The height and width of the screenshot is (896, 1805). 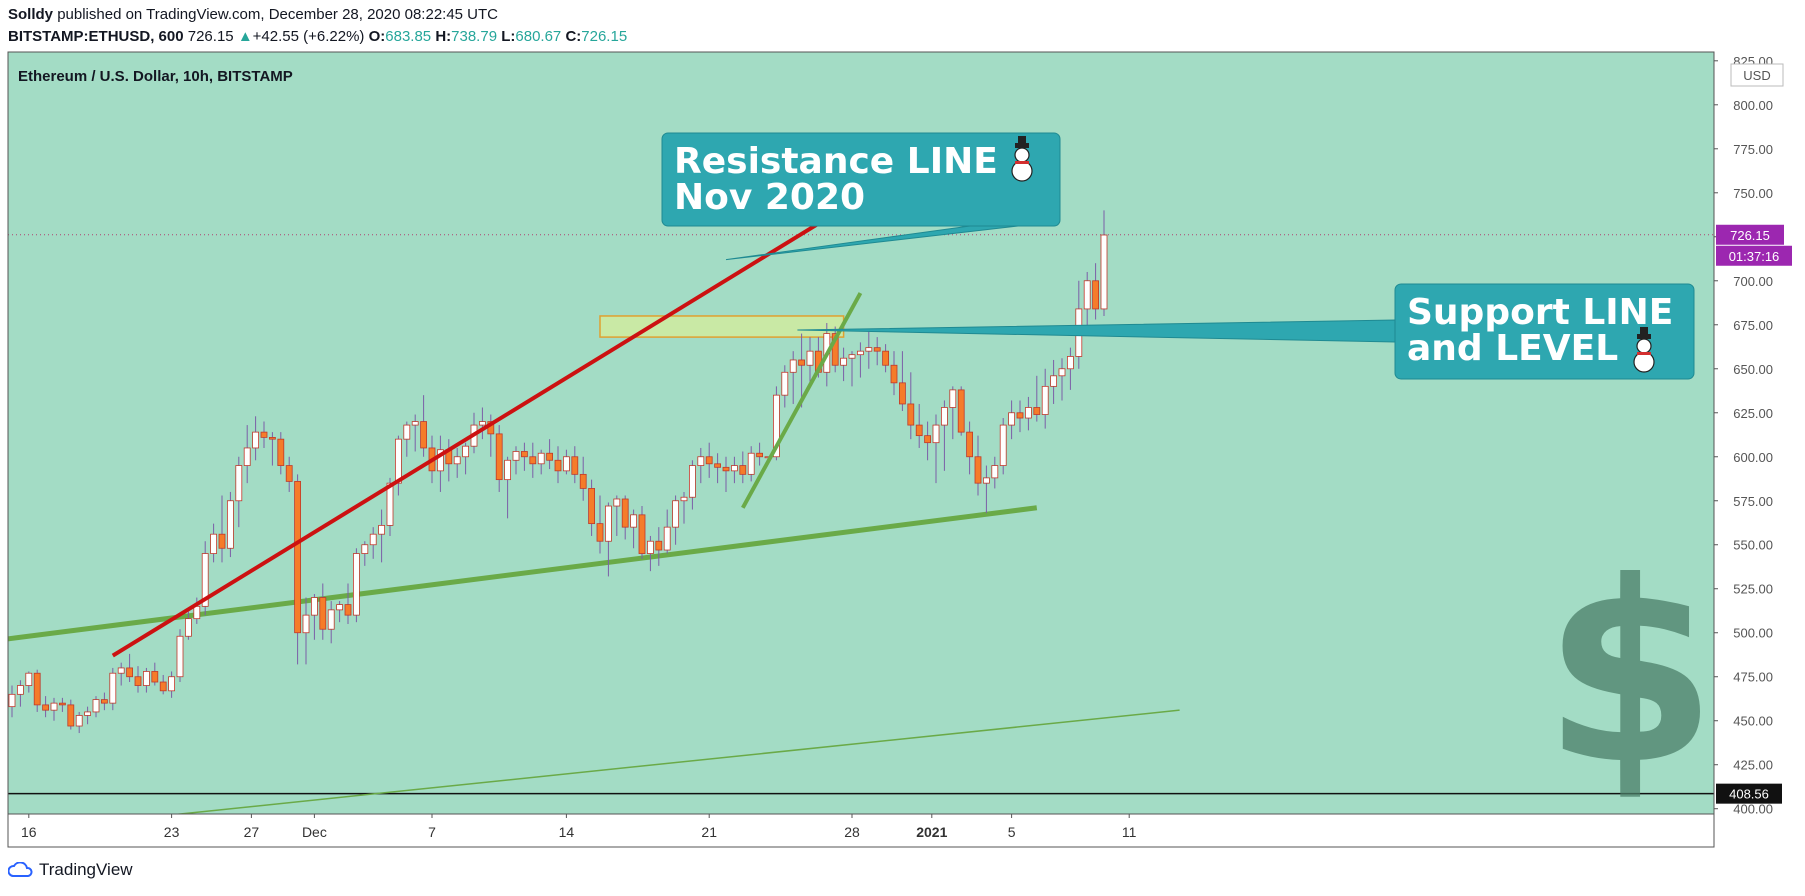 What do you see at coordinates (861, 830) in the screenshot?
I see `time-axis: 16 23 27 Dec 7 14 21 28 2021 5 11` at bounding box center [861, 830].